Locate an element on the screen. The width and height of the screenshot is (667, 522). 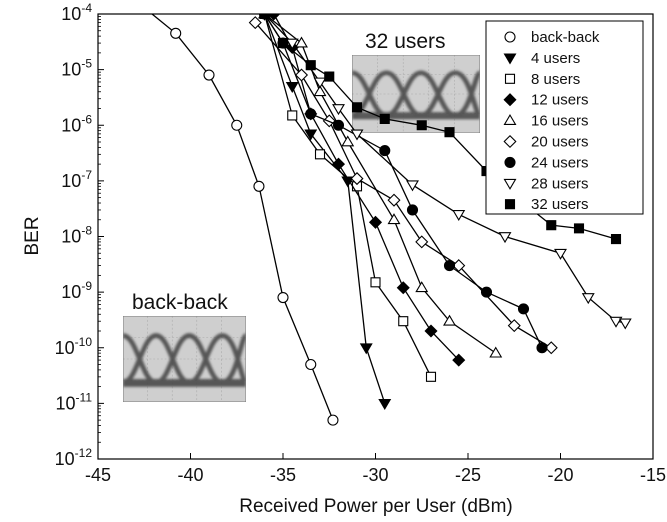
y-tick-exponent: -9 is located at coordinates (86, 286).